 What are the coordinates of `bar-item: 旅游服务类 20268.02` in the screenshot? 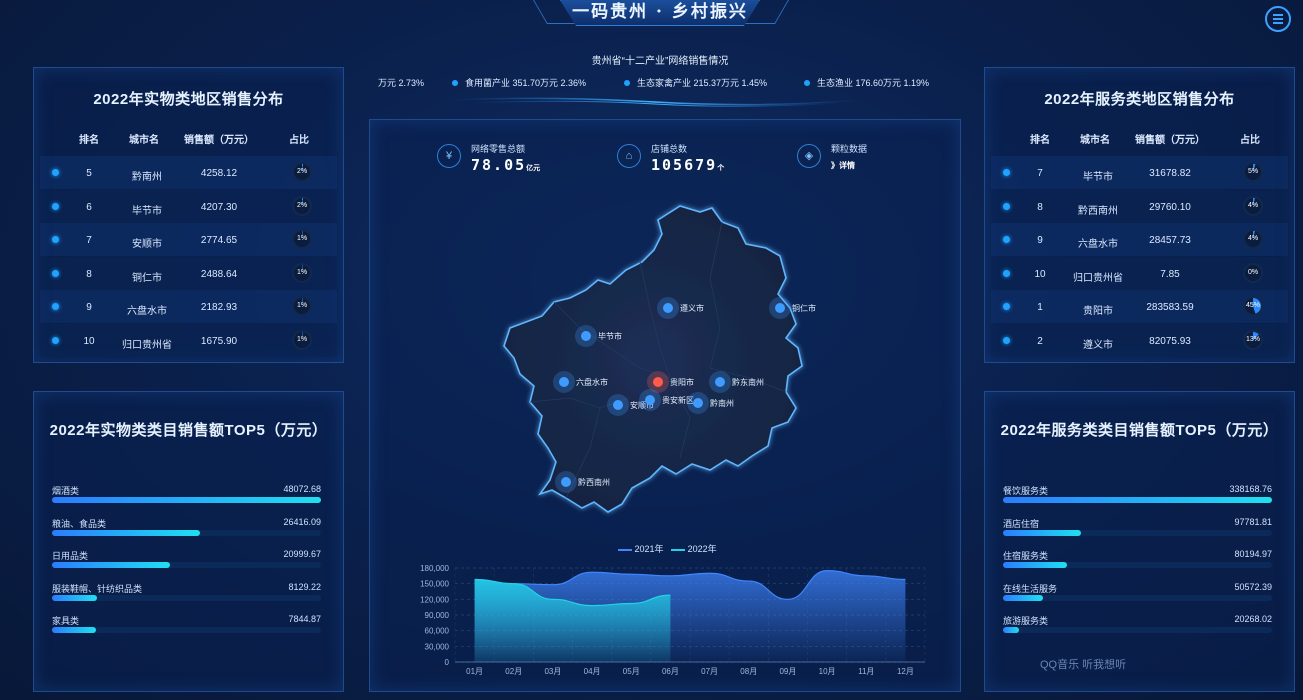 It's located at (1137, 629).